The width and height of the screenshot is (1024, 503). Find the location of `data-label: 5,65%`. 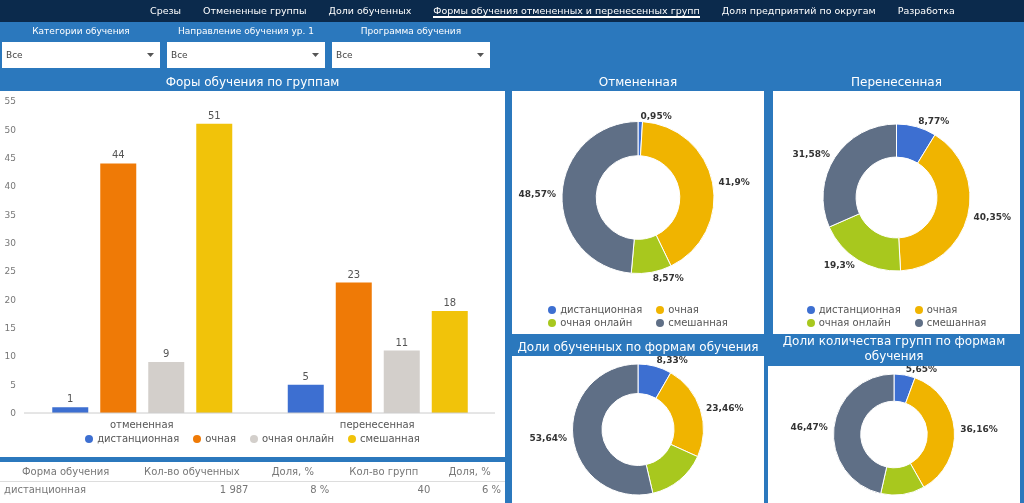

data-label: 5,65% is located at coordinates (921, 369).